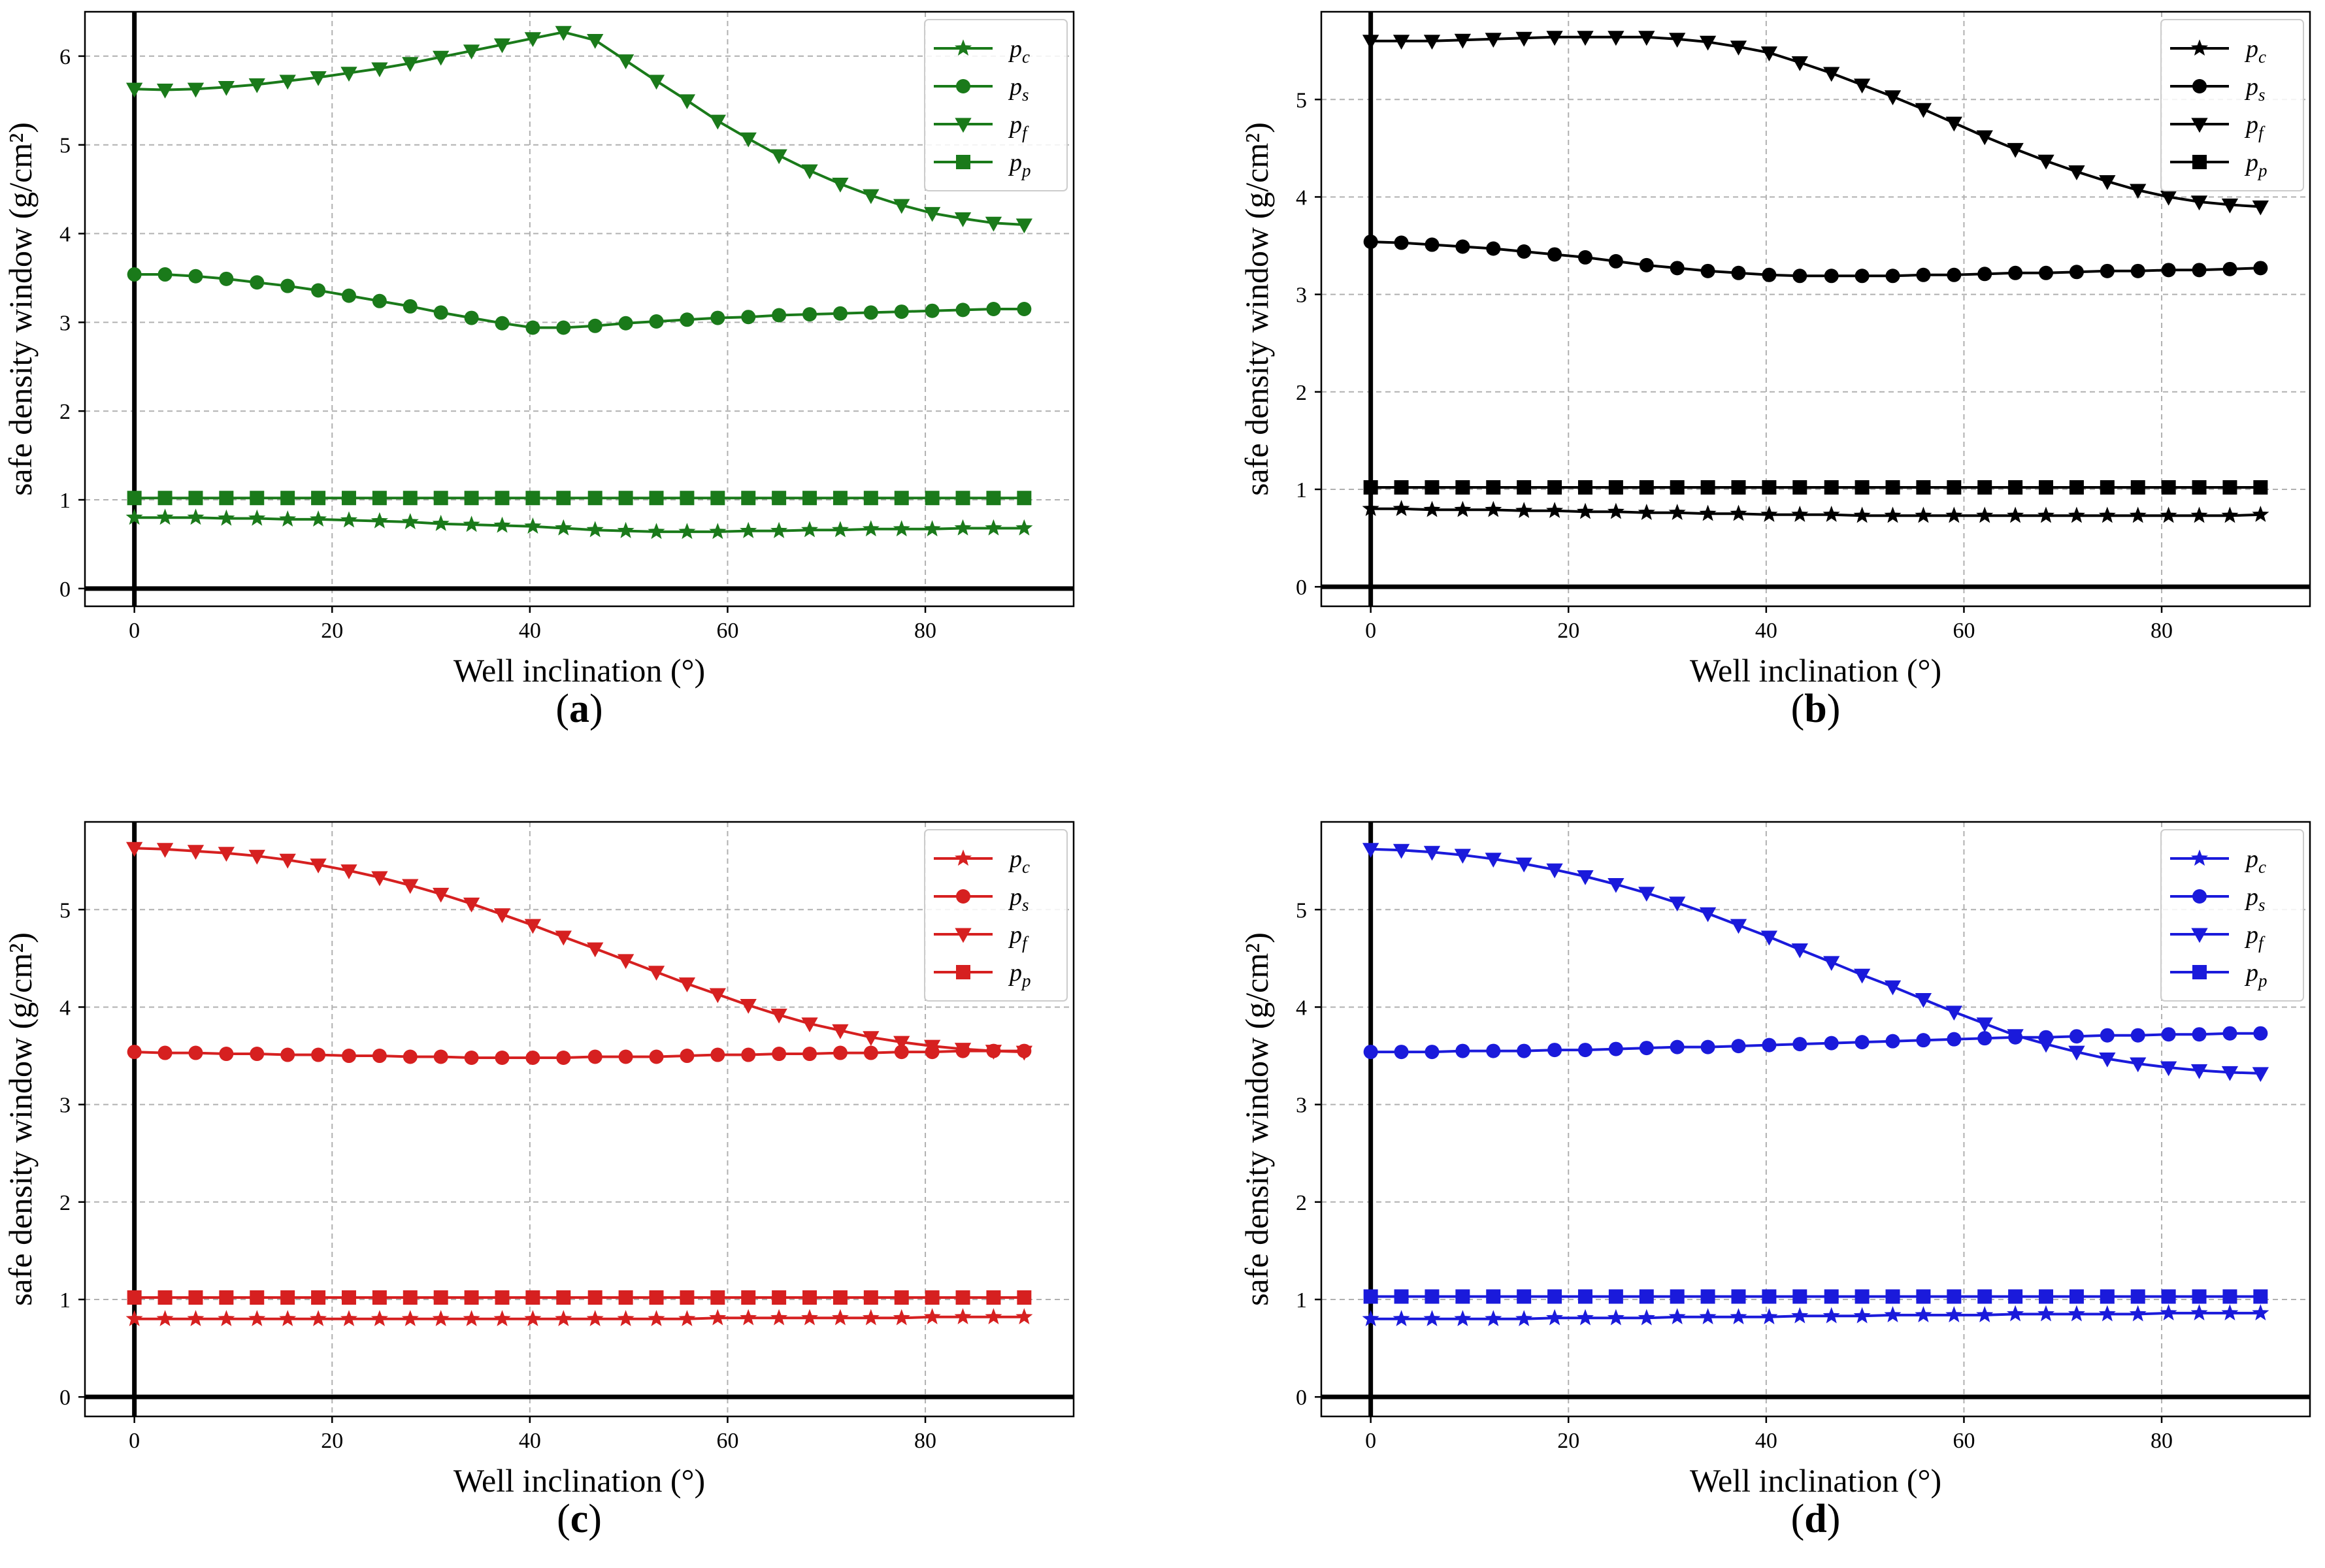 This screenshot has height=1568, width=2325. Describe the element at coordinates (65, 1008) in the screenshot. I see `y-tick-label: 4` at that location.